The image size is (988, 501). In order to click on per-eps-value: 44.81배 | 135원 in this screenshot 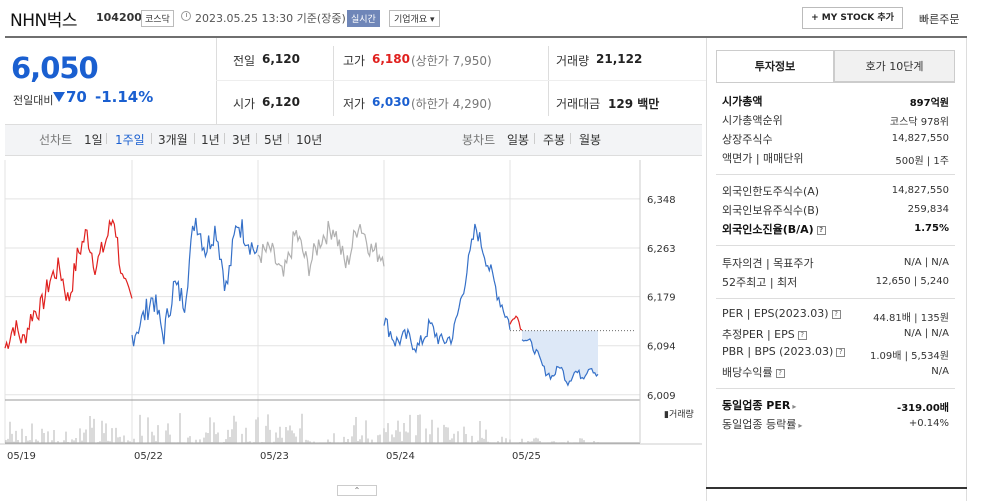, I will do `click(911, 318)`.